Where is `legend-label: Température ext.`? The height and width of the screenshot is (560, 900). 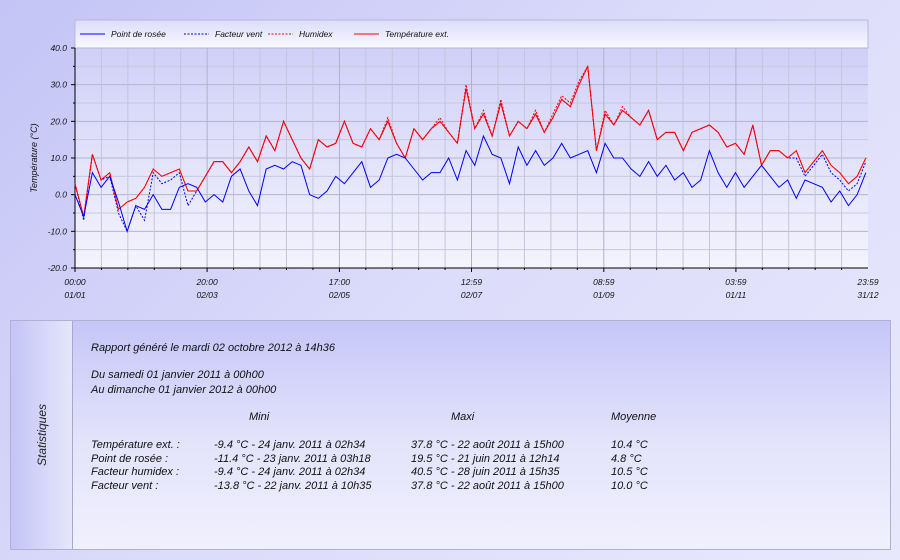
legend-label: Température ext. is located at coordinates (417, 34).